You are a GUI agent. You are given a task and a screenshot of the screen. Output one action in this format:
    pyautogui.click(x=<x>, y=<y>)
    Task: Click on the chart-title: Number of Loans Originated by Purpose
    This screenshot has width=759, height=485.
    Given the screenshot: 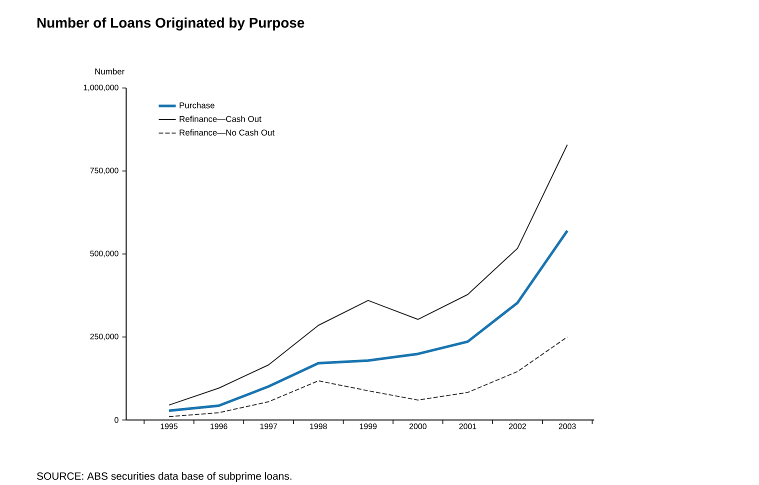 What is the action you would take?
    pyautogui.click(x=170, y=23)
    